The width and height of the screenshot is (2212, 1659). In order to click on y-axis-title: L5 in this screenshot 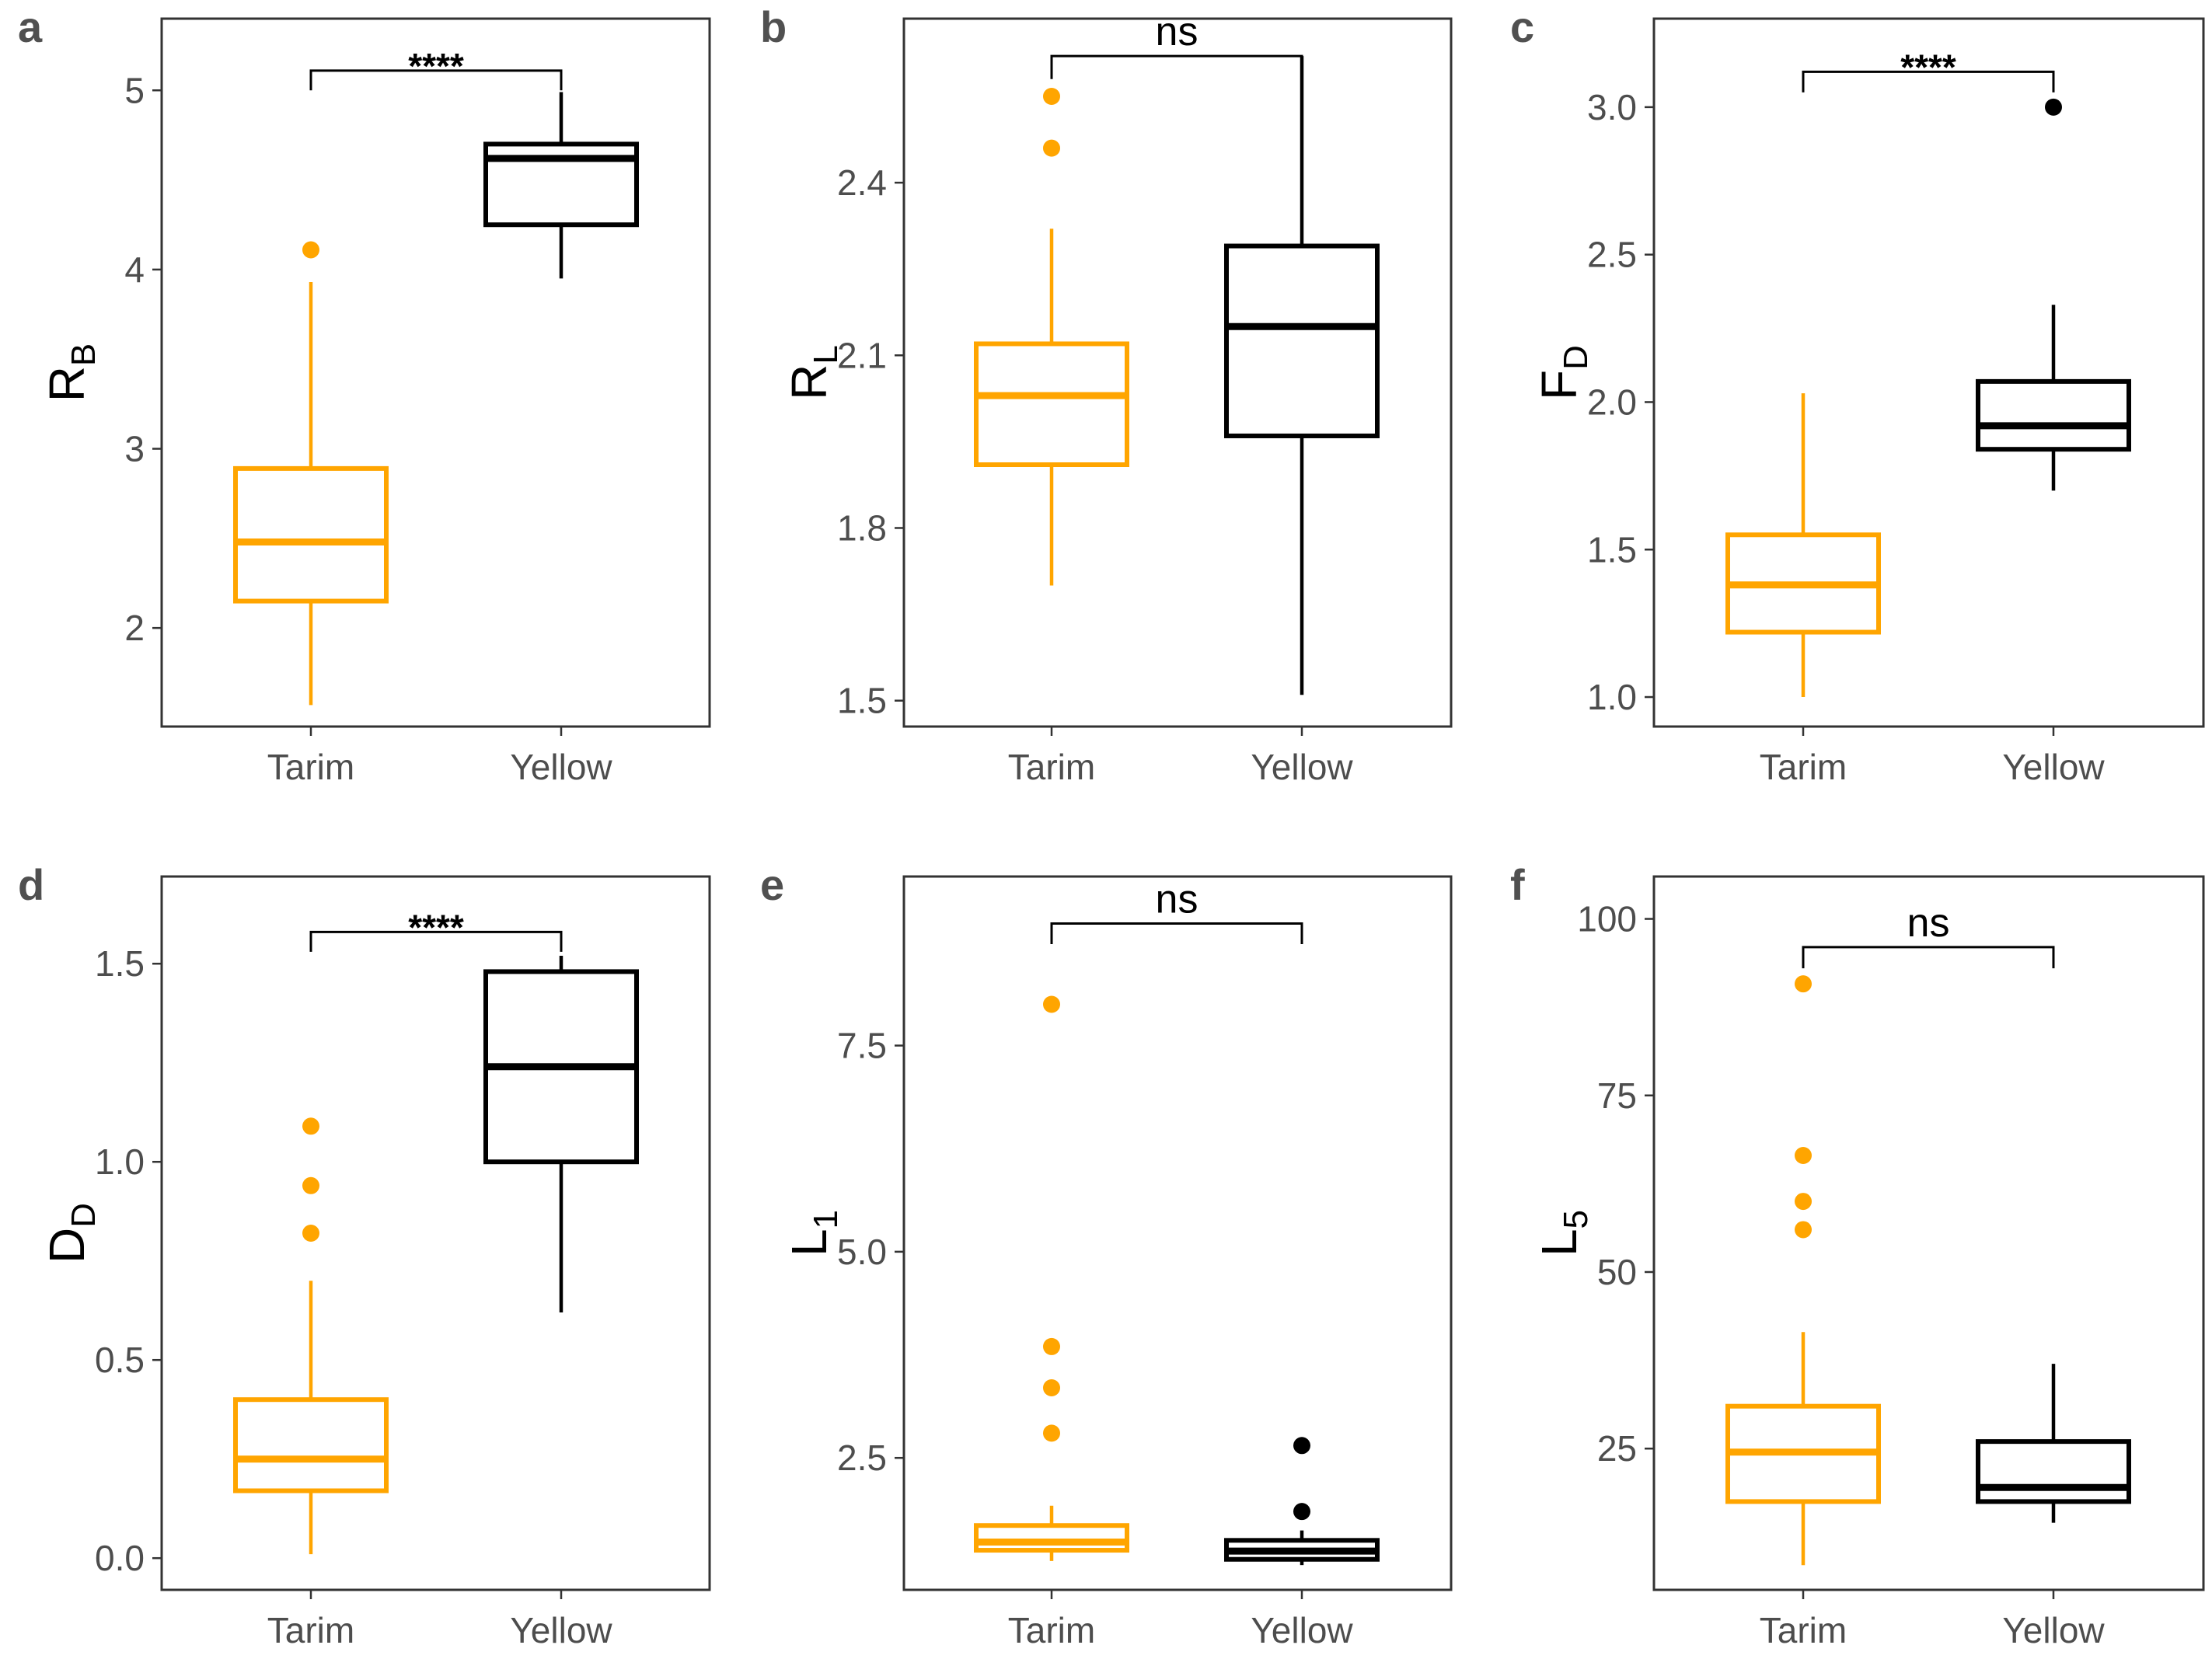, I will do `click(1563, 1233)`.